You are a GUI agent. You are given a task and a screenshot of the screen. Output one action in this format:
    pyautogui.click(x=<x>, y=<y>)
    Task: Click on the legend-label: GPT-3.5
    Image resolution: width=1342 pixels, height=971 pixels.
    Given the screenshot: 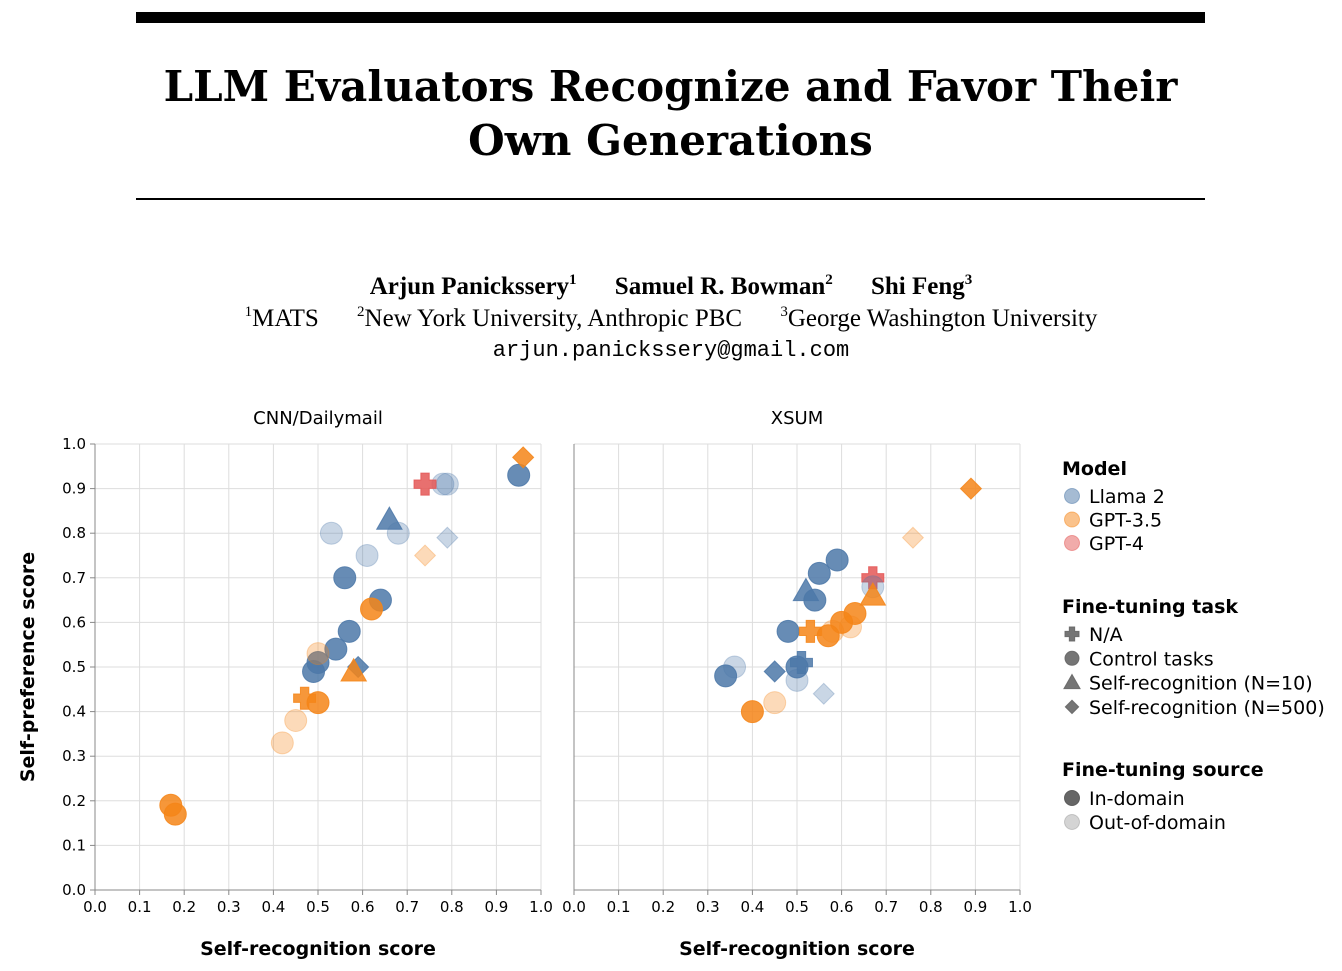 What is the action you would take?
    pyautogui.click(x=1125, y=521)
    